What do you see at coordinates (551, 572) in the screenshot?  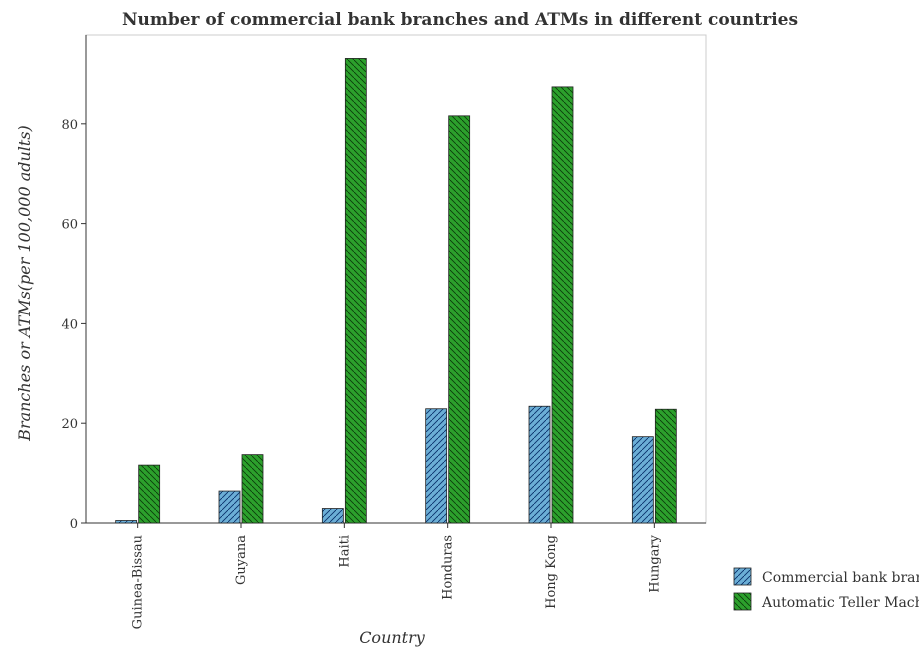 I see `x-tick-label: Hong Kong` at bounding box center [551, 572].